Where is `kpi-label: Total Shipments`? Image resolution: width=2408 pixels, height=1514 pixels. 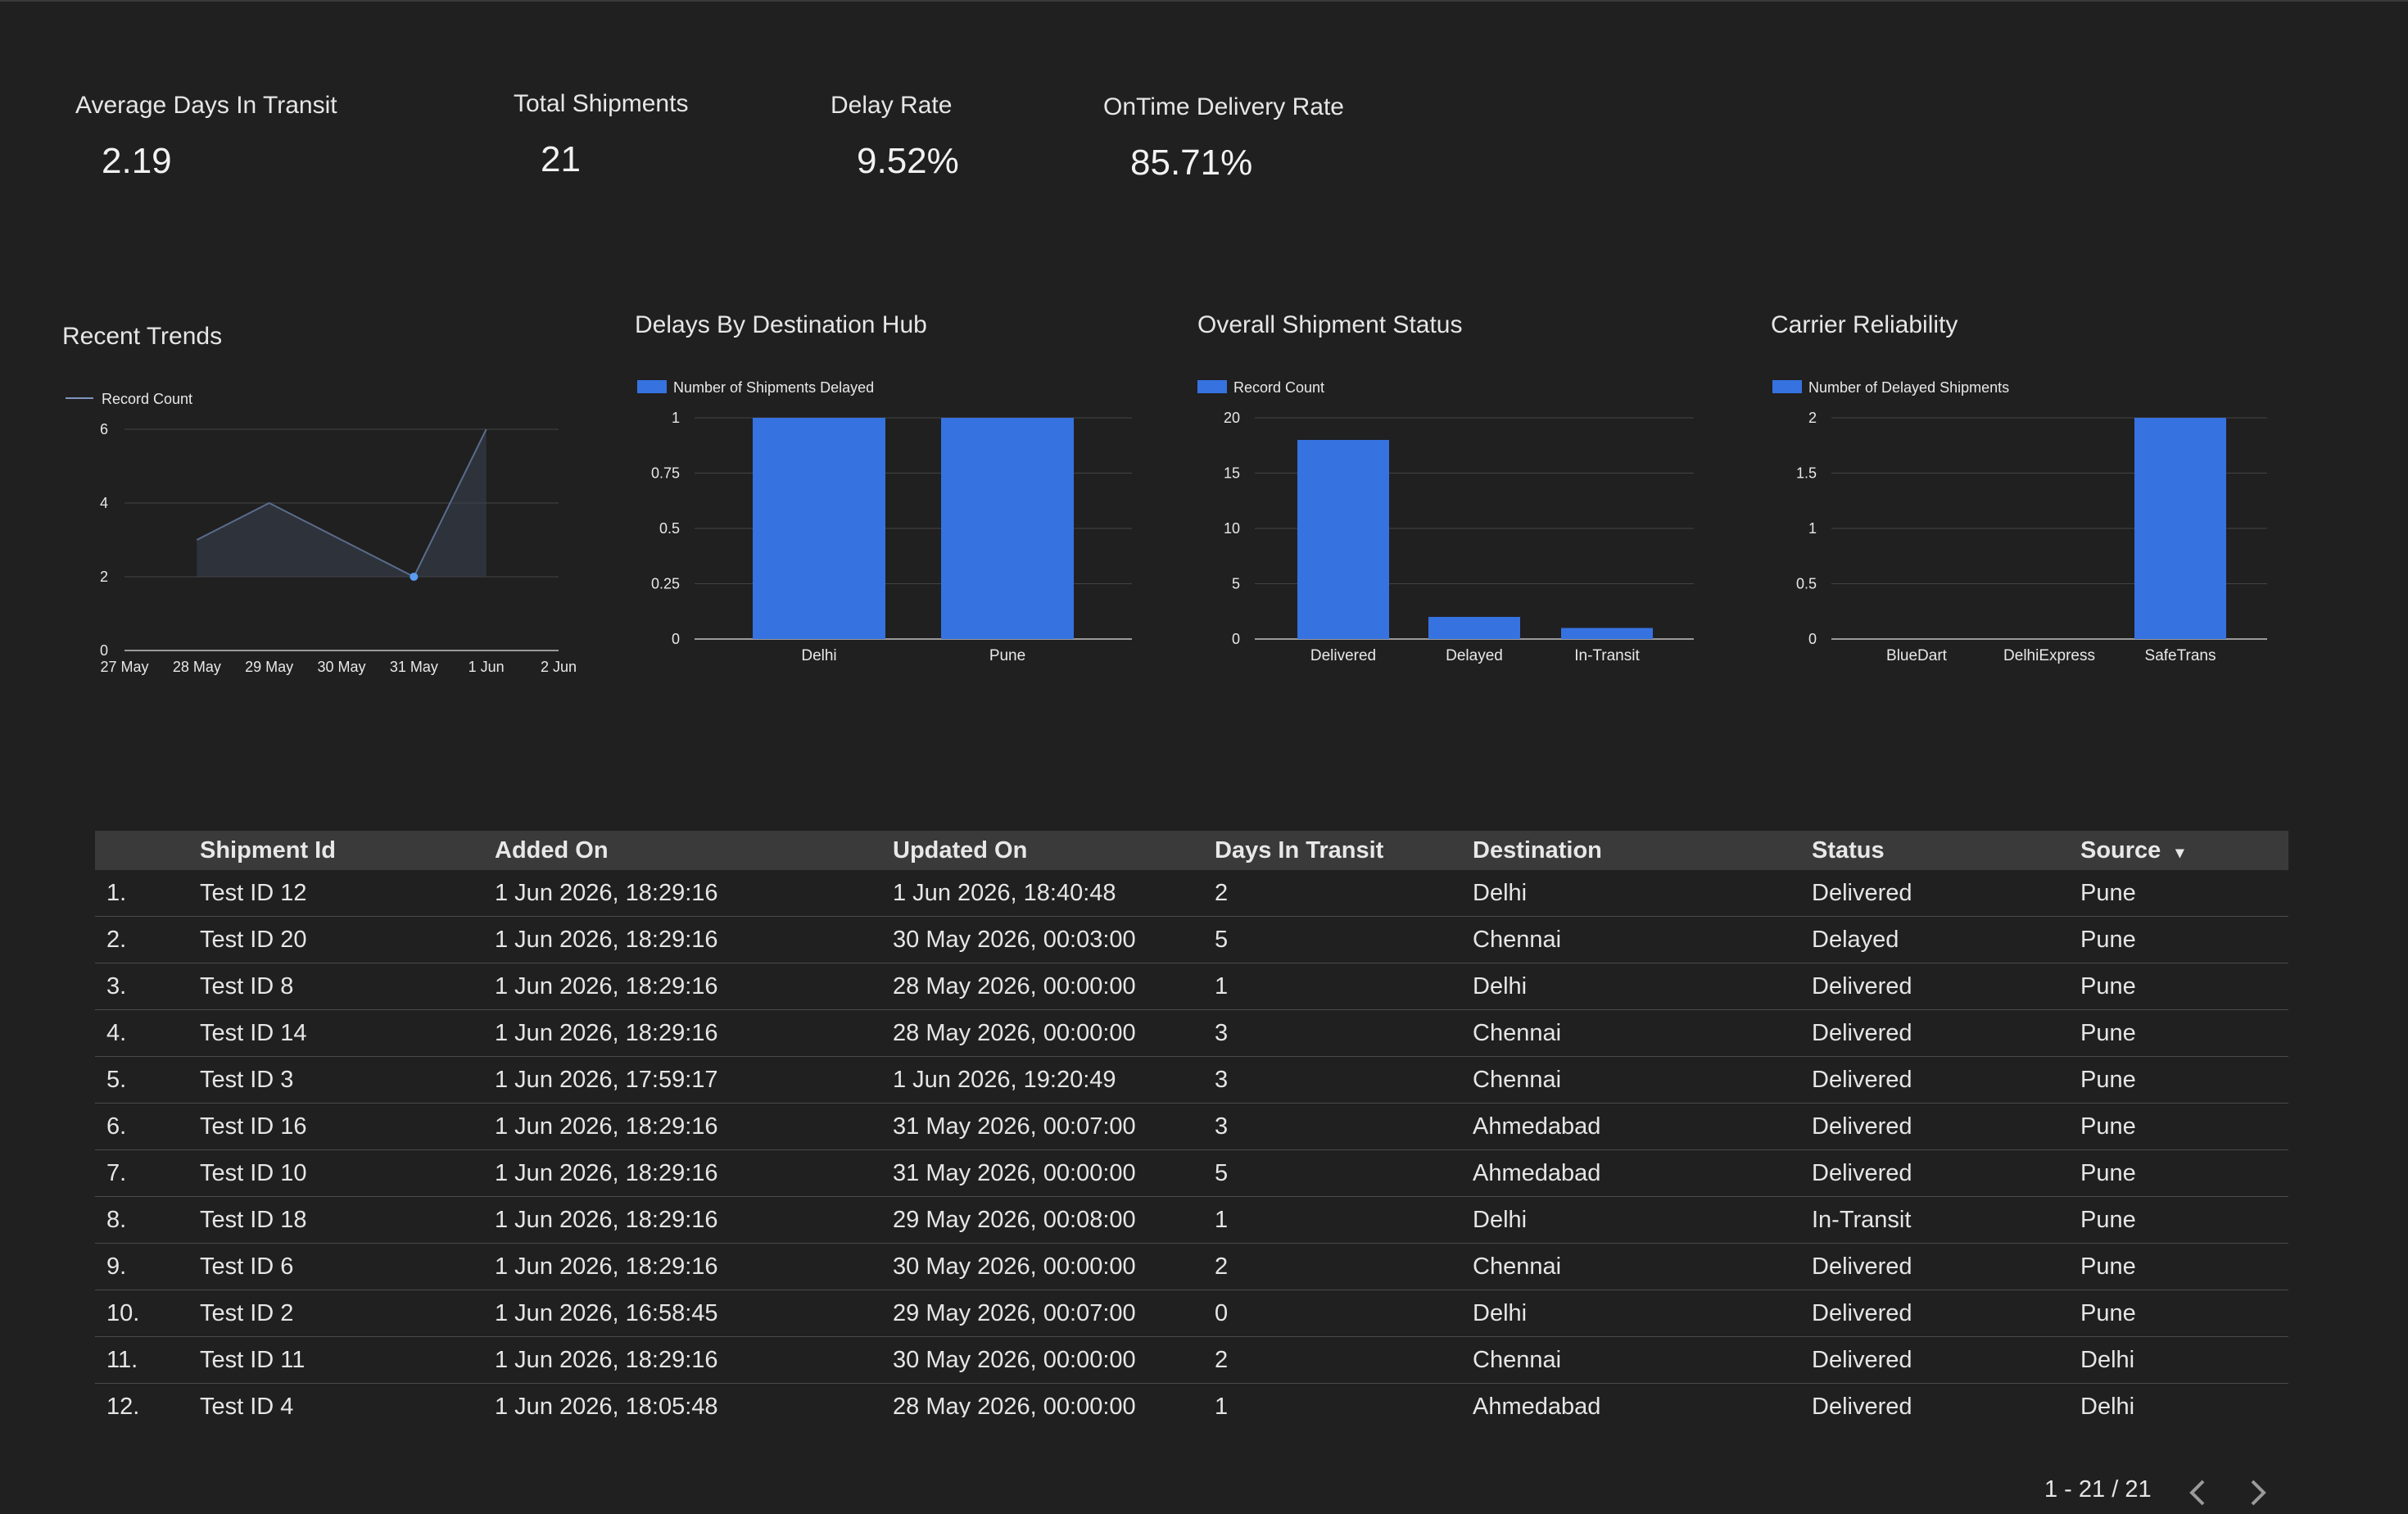
kpi-label: Total Shipments is located at coordinates (601, 103).